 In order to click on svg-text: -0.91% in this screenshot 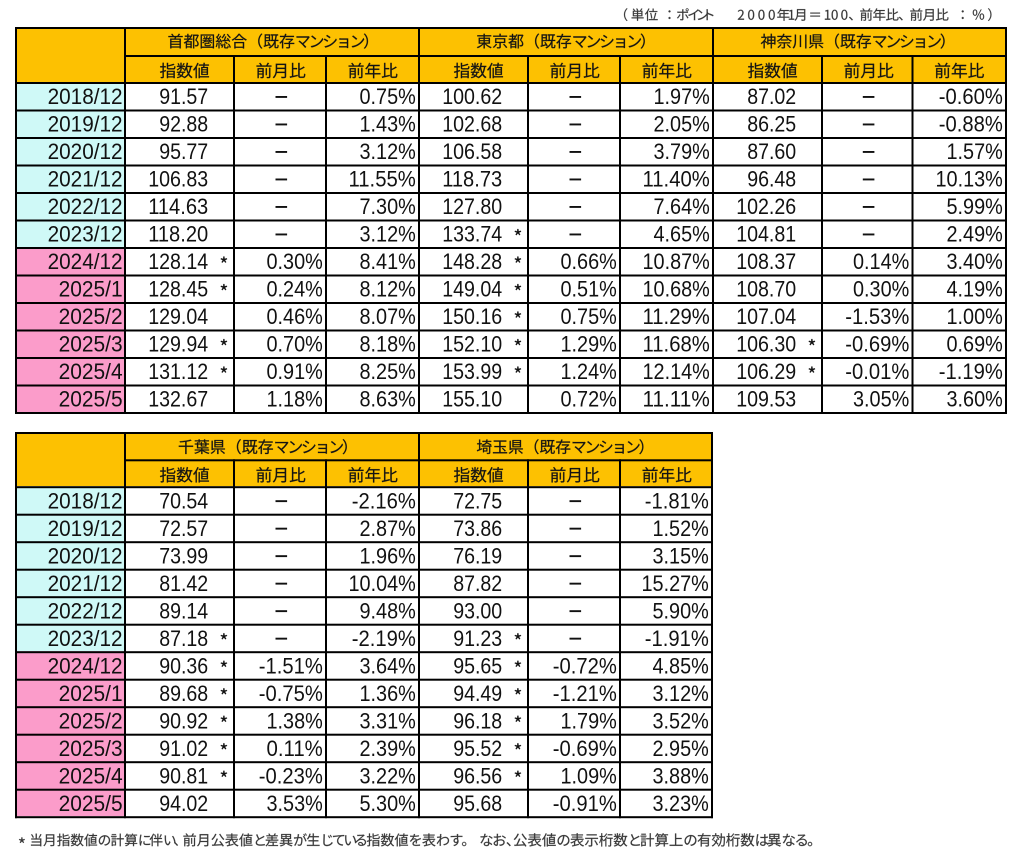, I will do `click(585, 803)`.